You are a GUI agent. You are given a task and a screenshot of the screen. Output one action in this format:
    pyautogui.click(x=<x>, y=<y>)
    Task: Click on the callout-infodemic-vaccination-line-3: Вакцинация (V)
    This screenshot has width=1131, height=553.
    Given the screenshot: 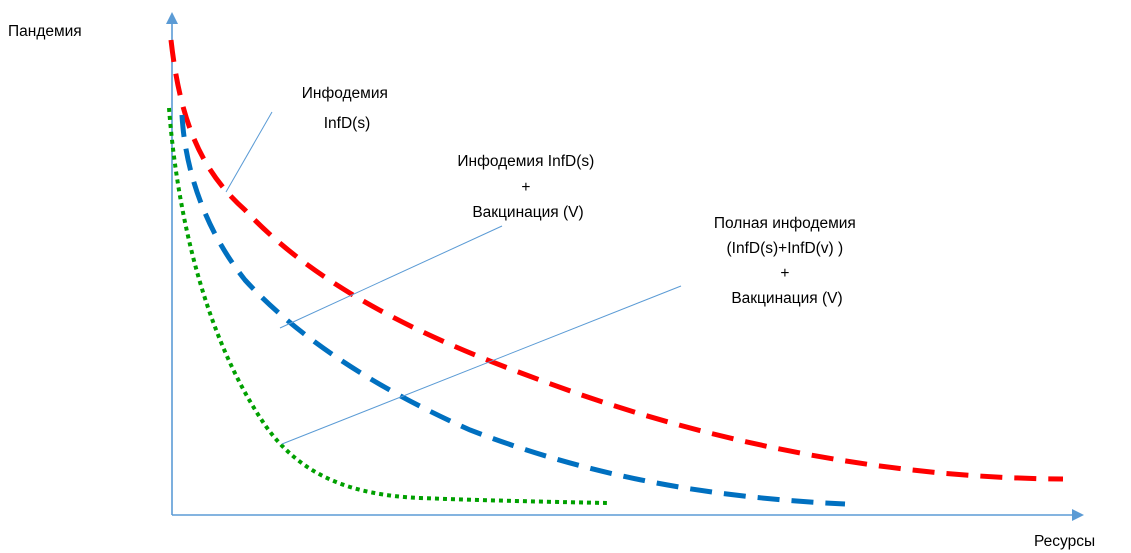 What is the action you would take?
    pyautogui.click(x=527, y=212)
    